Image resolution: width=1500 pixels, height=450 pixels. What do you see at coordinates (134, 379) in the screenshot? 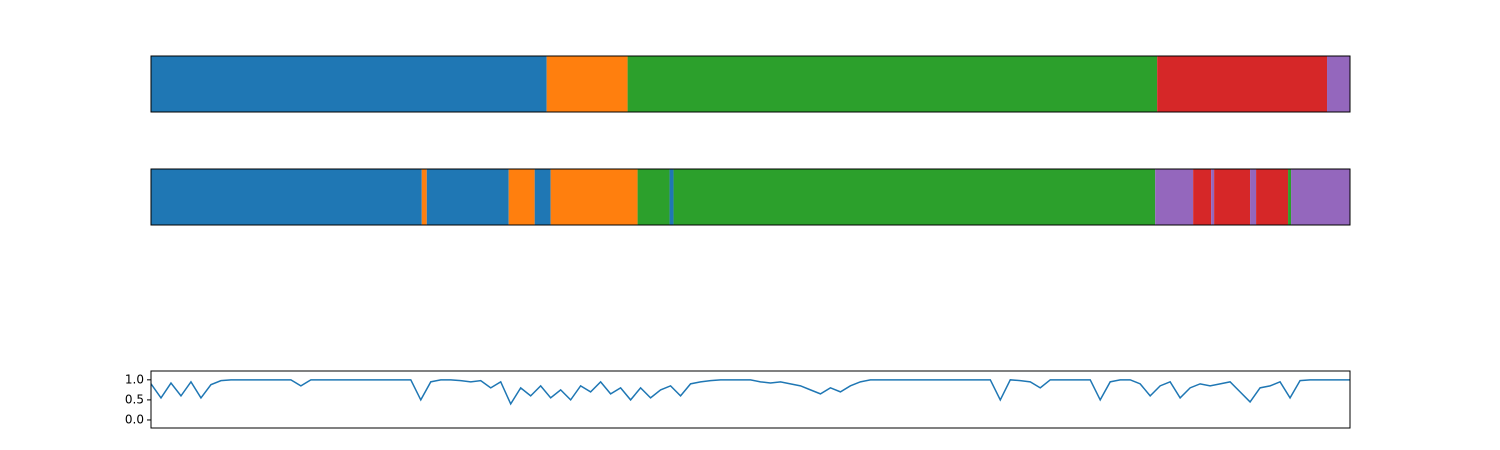
I see `y-tick-label: 1.0` at bounding box center [134, 379].